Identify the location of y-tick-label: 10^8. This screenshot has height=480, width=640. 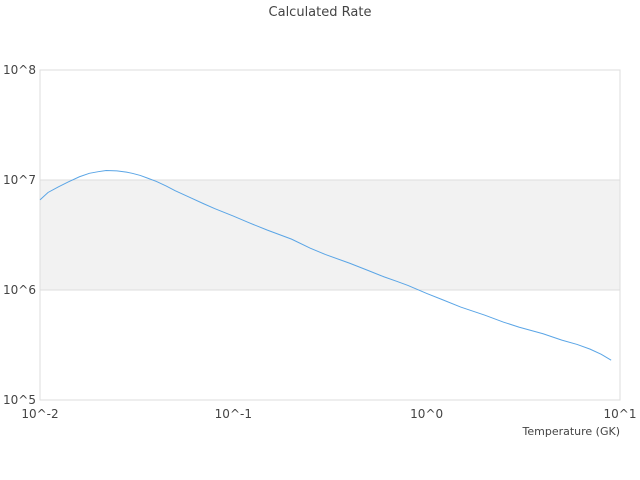
(19, 70).